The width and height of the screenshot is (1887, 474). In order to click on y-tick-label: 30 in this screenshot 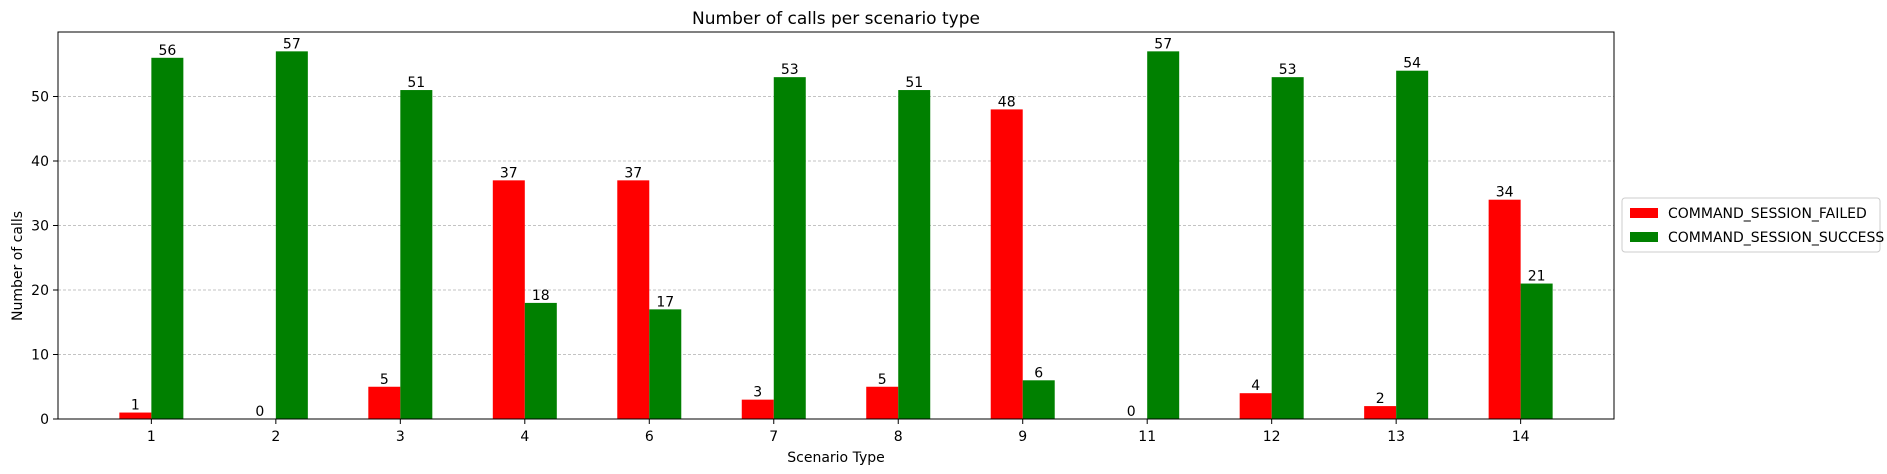, I will do `click(40, 227)`.